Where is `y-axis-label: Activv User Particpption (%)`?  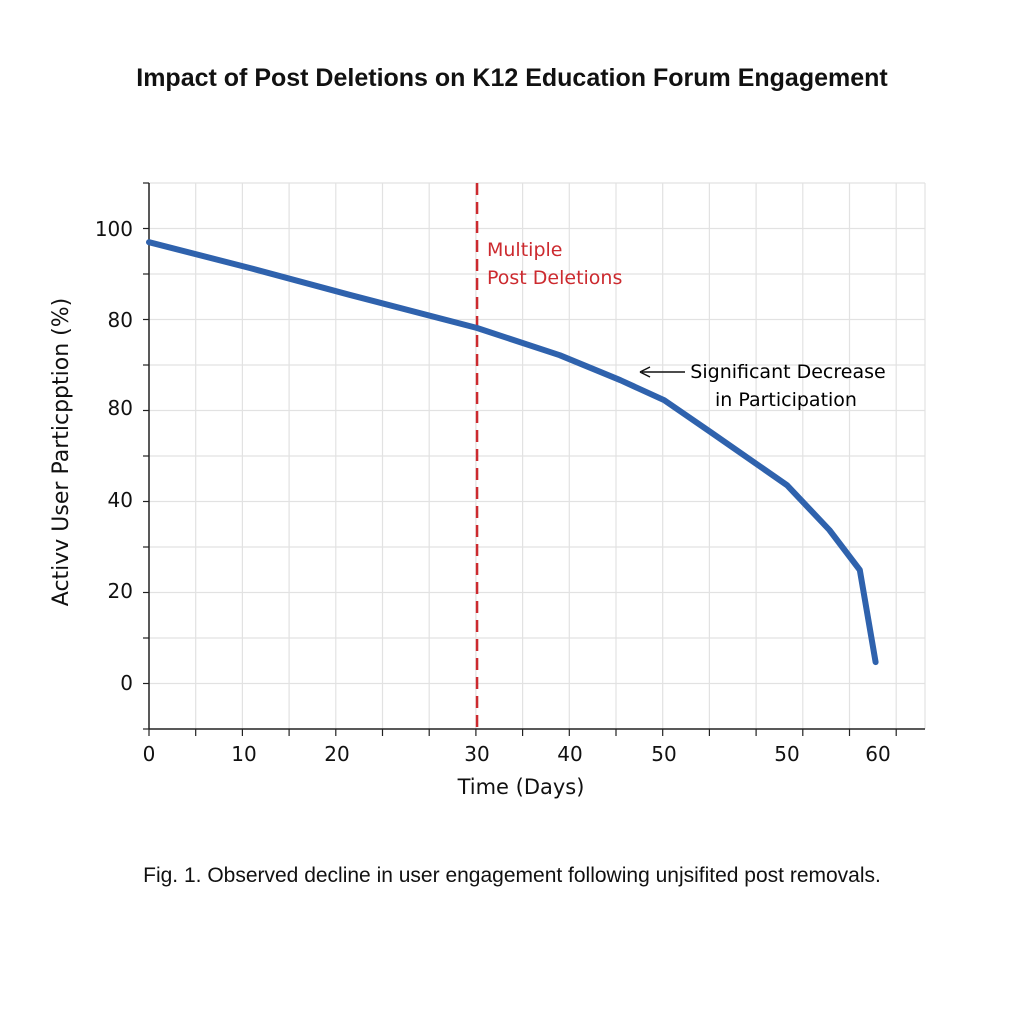 y-axis-label: Activv User Particpption (%) is located at coordinates (61, 452).